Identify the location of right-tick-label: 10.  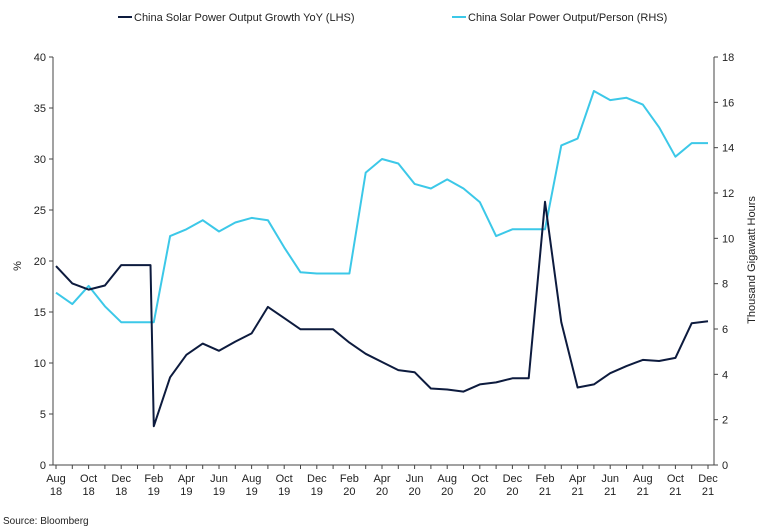
(728, 239).